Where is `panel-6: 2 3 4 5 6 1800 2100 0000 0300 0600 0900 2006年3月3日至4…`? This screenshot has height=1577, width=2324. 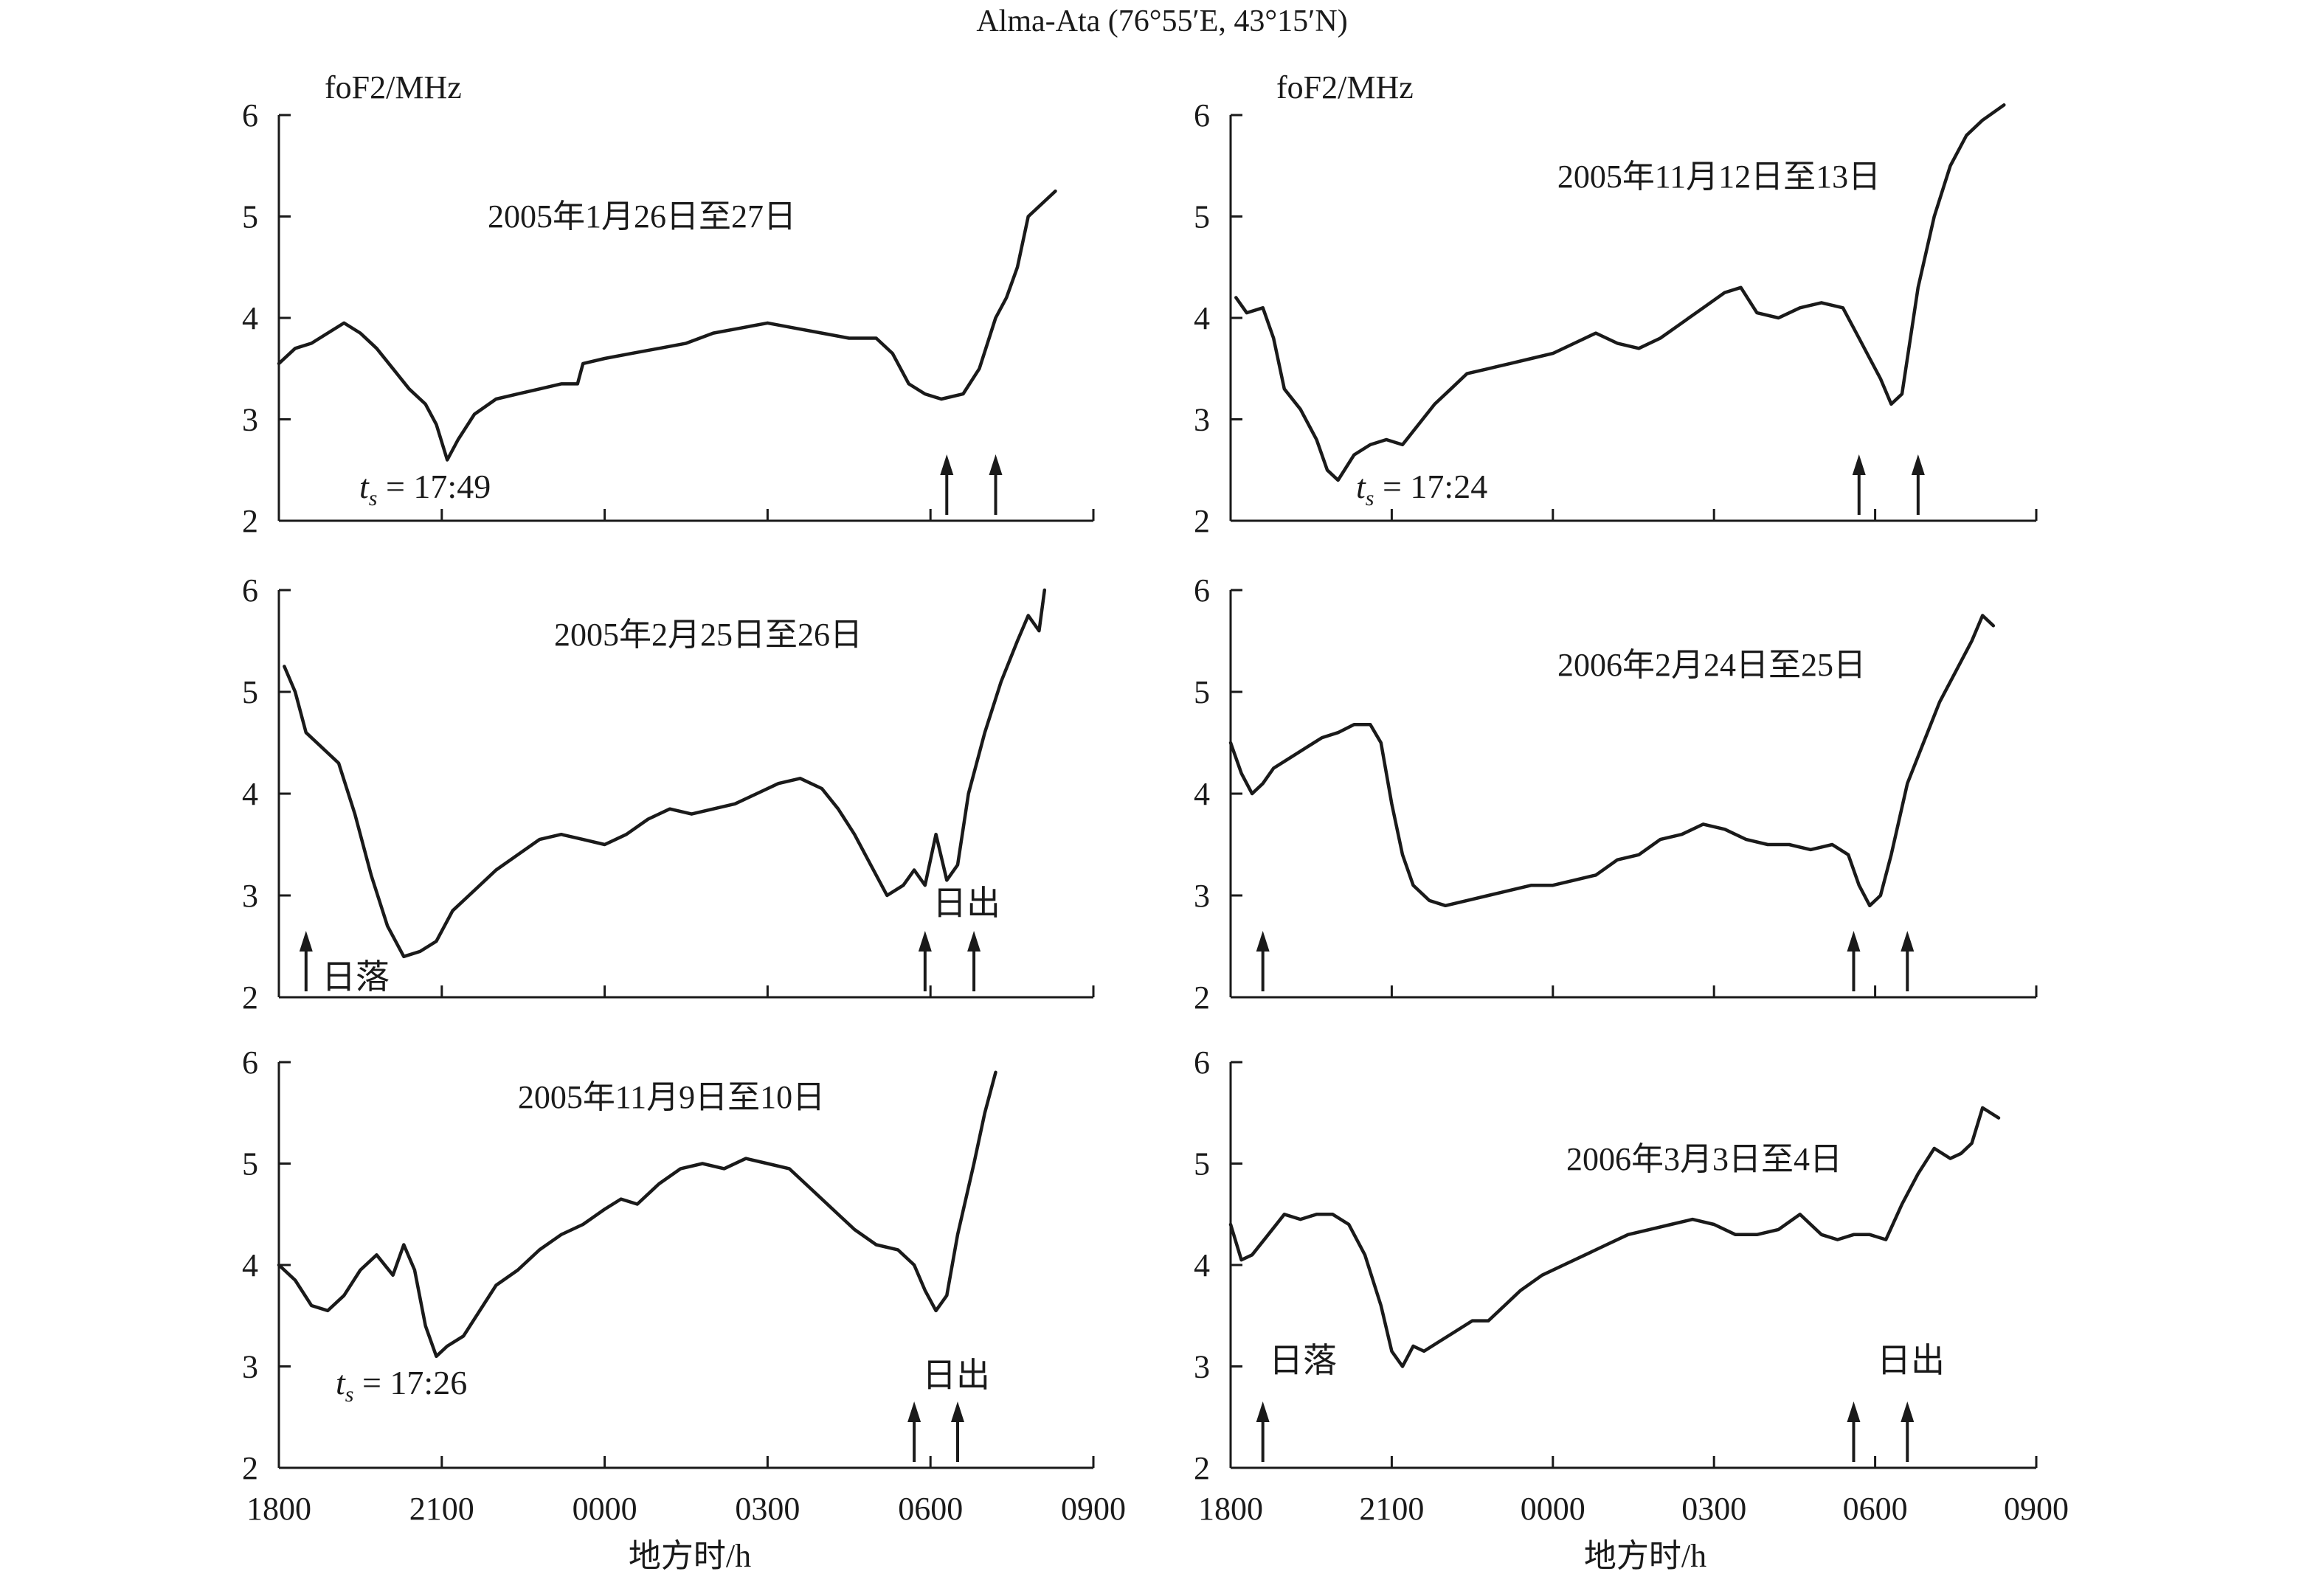 panel-6: 2 3 4 5 6 1800 2100 0000 0300 0600 0900 2006年3月3日至4… is located at coordinates (1631, 1285).